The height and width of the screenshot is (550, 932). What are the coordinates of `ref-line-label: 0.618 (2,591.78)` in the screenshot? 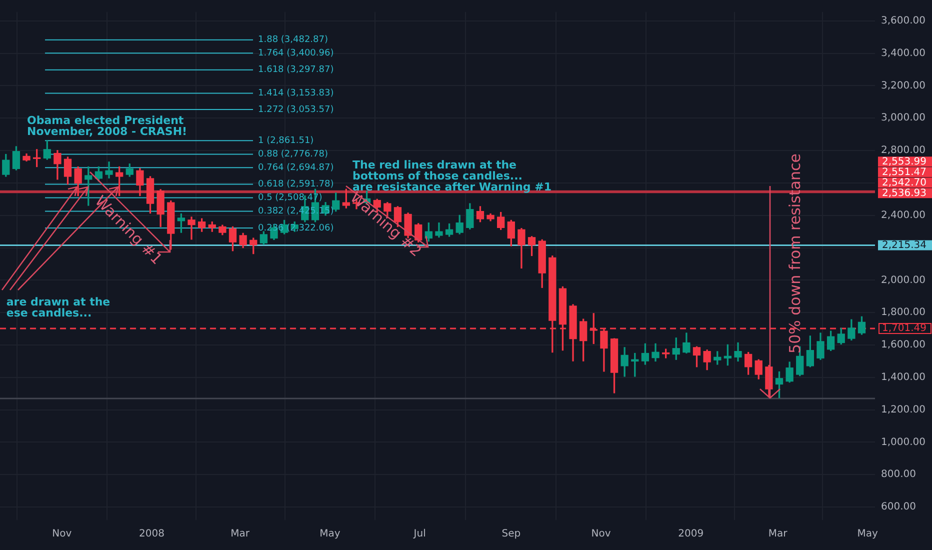 It's located at (296, 185).